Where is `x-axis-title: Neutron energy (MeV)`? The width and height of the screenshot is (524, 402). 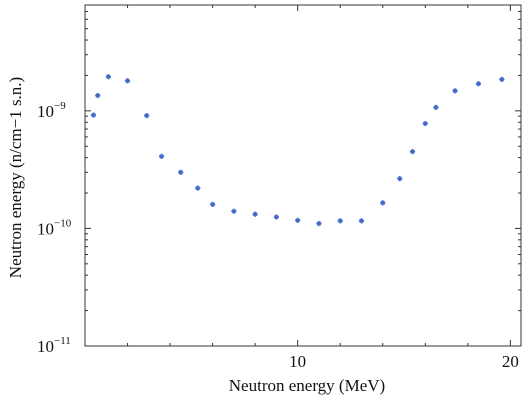 x-axis-title: Neutron energy (MeV) is located at coordinates (307, 385).